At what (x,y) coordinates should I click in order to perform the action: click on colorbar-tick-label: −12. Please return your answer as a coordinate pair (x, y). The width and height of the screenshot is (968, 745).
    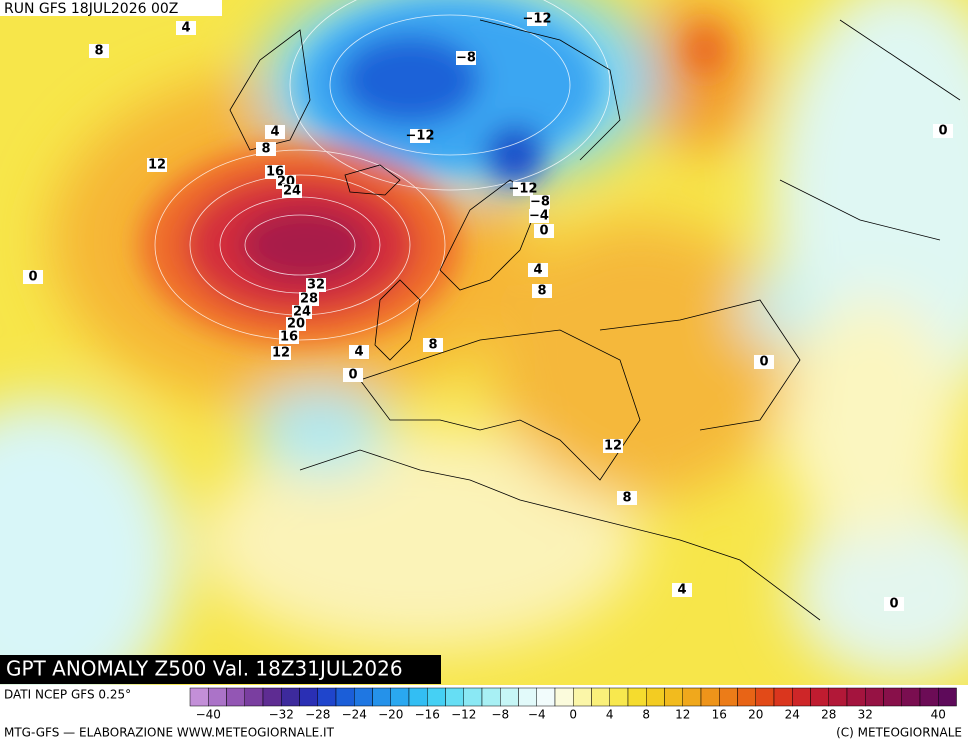
    Looking at the image, I should click on (463, 715).